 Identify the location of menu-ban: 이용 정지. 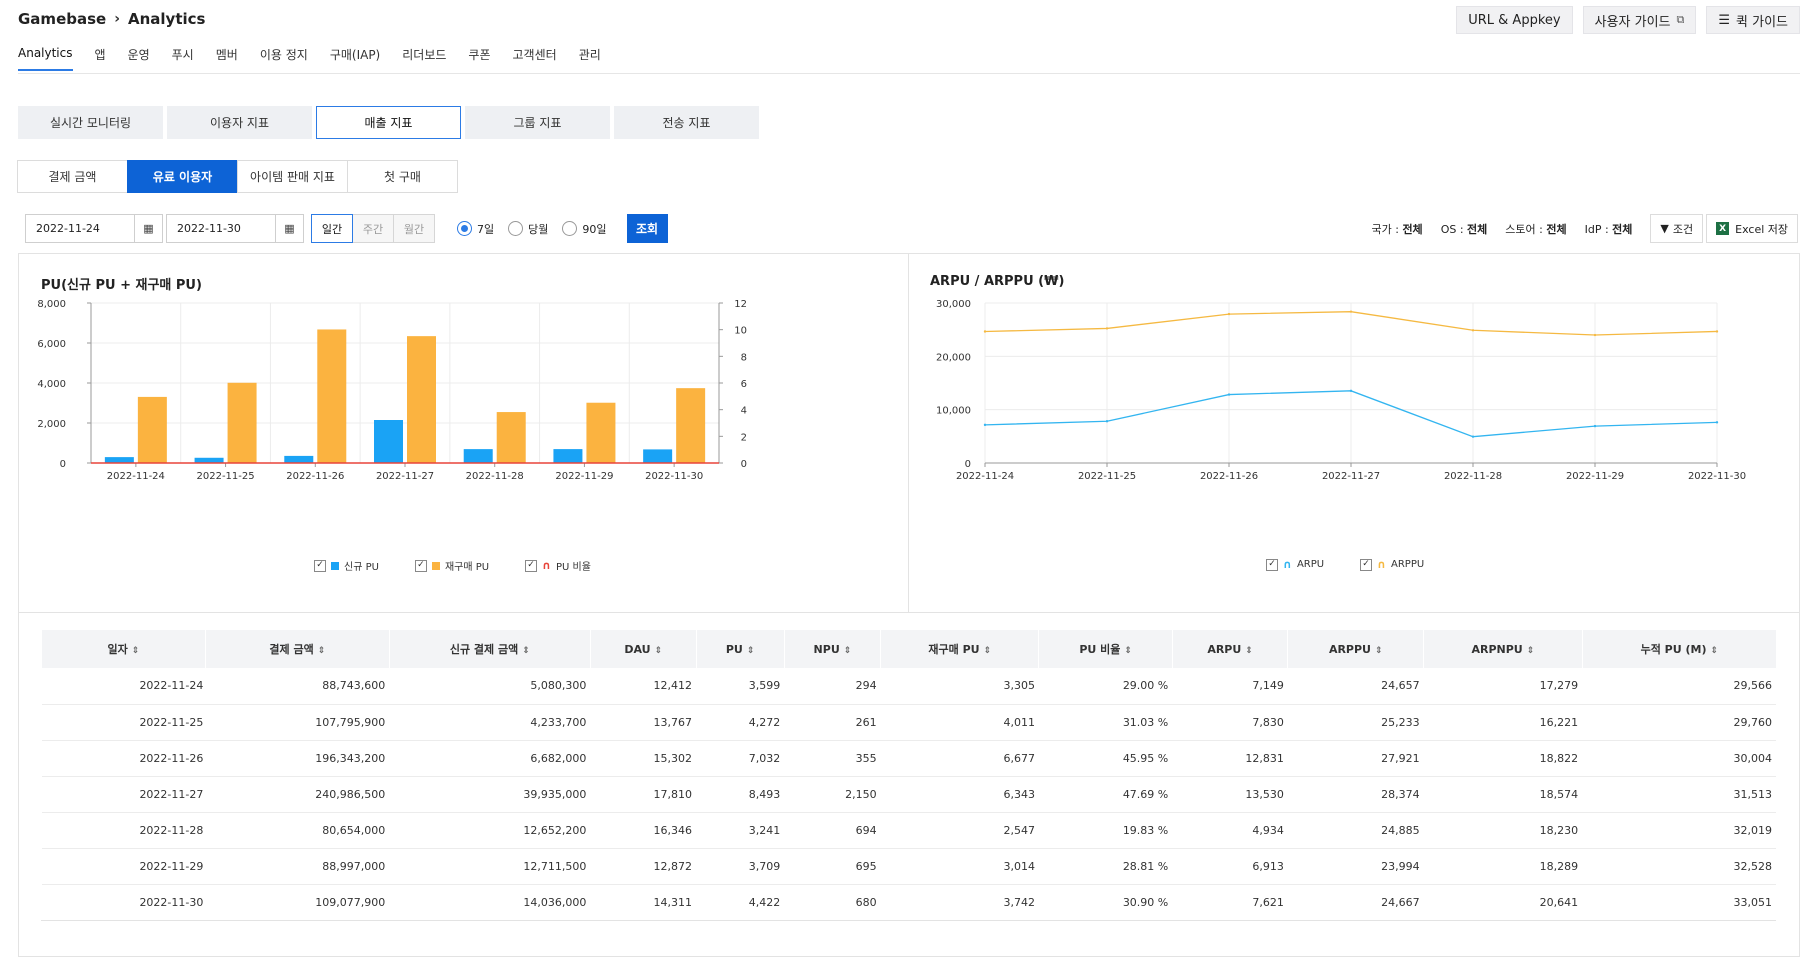
(283, 55).